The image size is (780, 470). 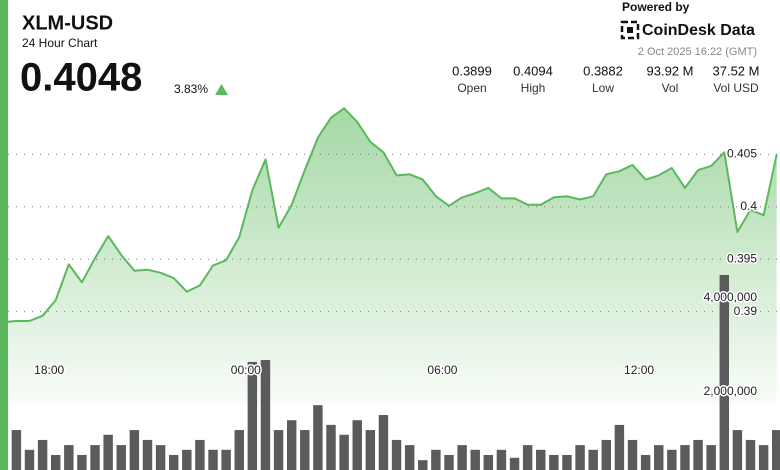 What do you see at coordinates (746, 311) in the screenshot?
I see `y-tick-label: 0.39` at bounding box center [746, 311].